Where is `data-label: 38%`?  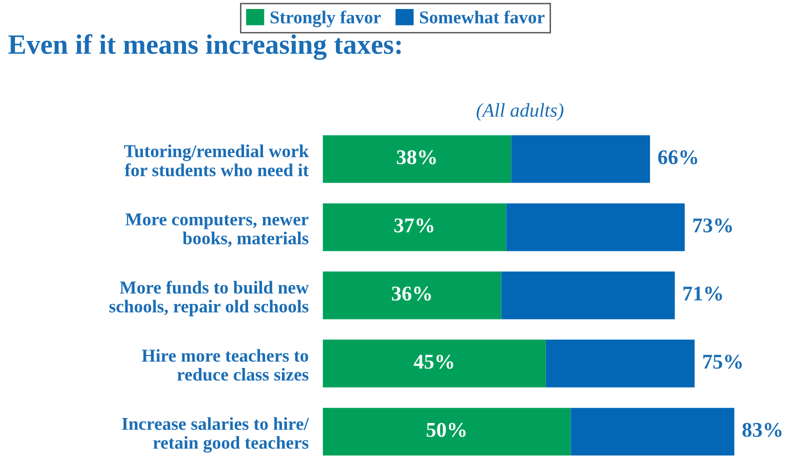
data-label: 38% is located at coordinates (416, 157).